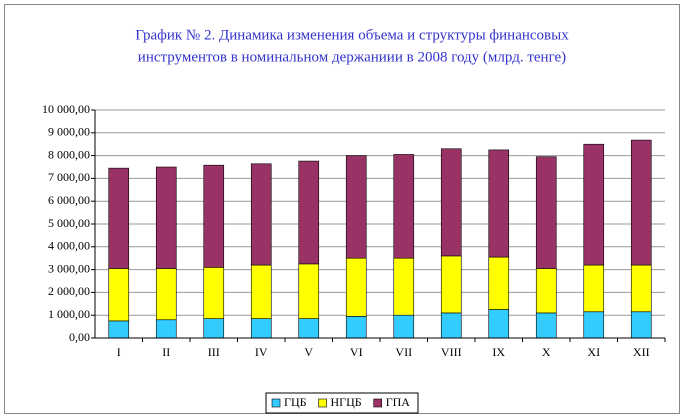 Image resolution: width=684 pixels, height=418 pixels. Describe the element at coordinates (398, 402) in the screenshot. I see `legend-label: ГПА` at that location.